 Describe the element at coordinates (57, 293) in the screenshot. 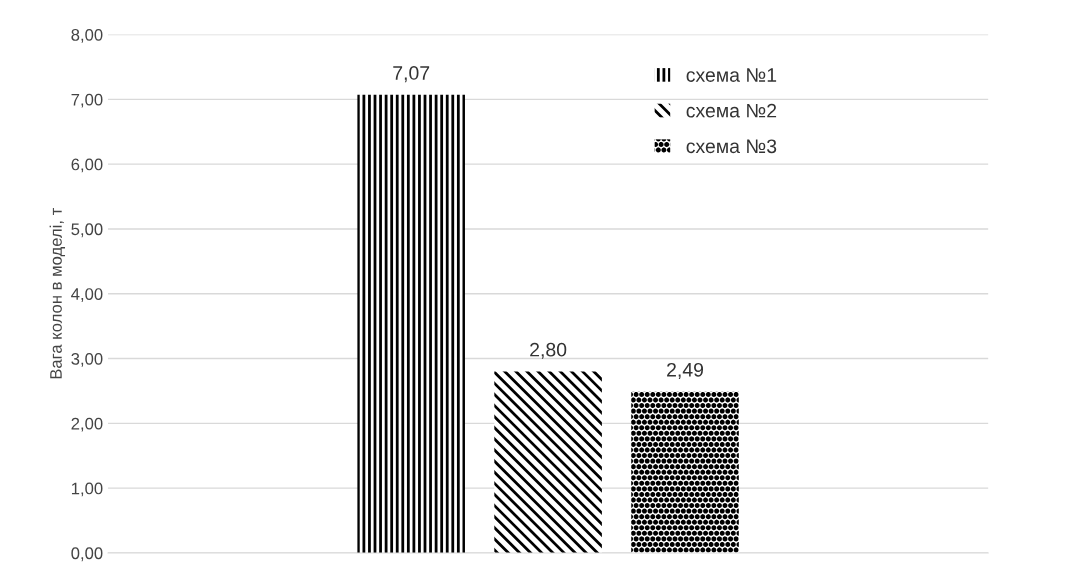

I see `y-axis-title: Вага колон в моделі, т` at that location.